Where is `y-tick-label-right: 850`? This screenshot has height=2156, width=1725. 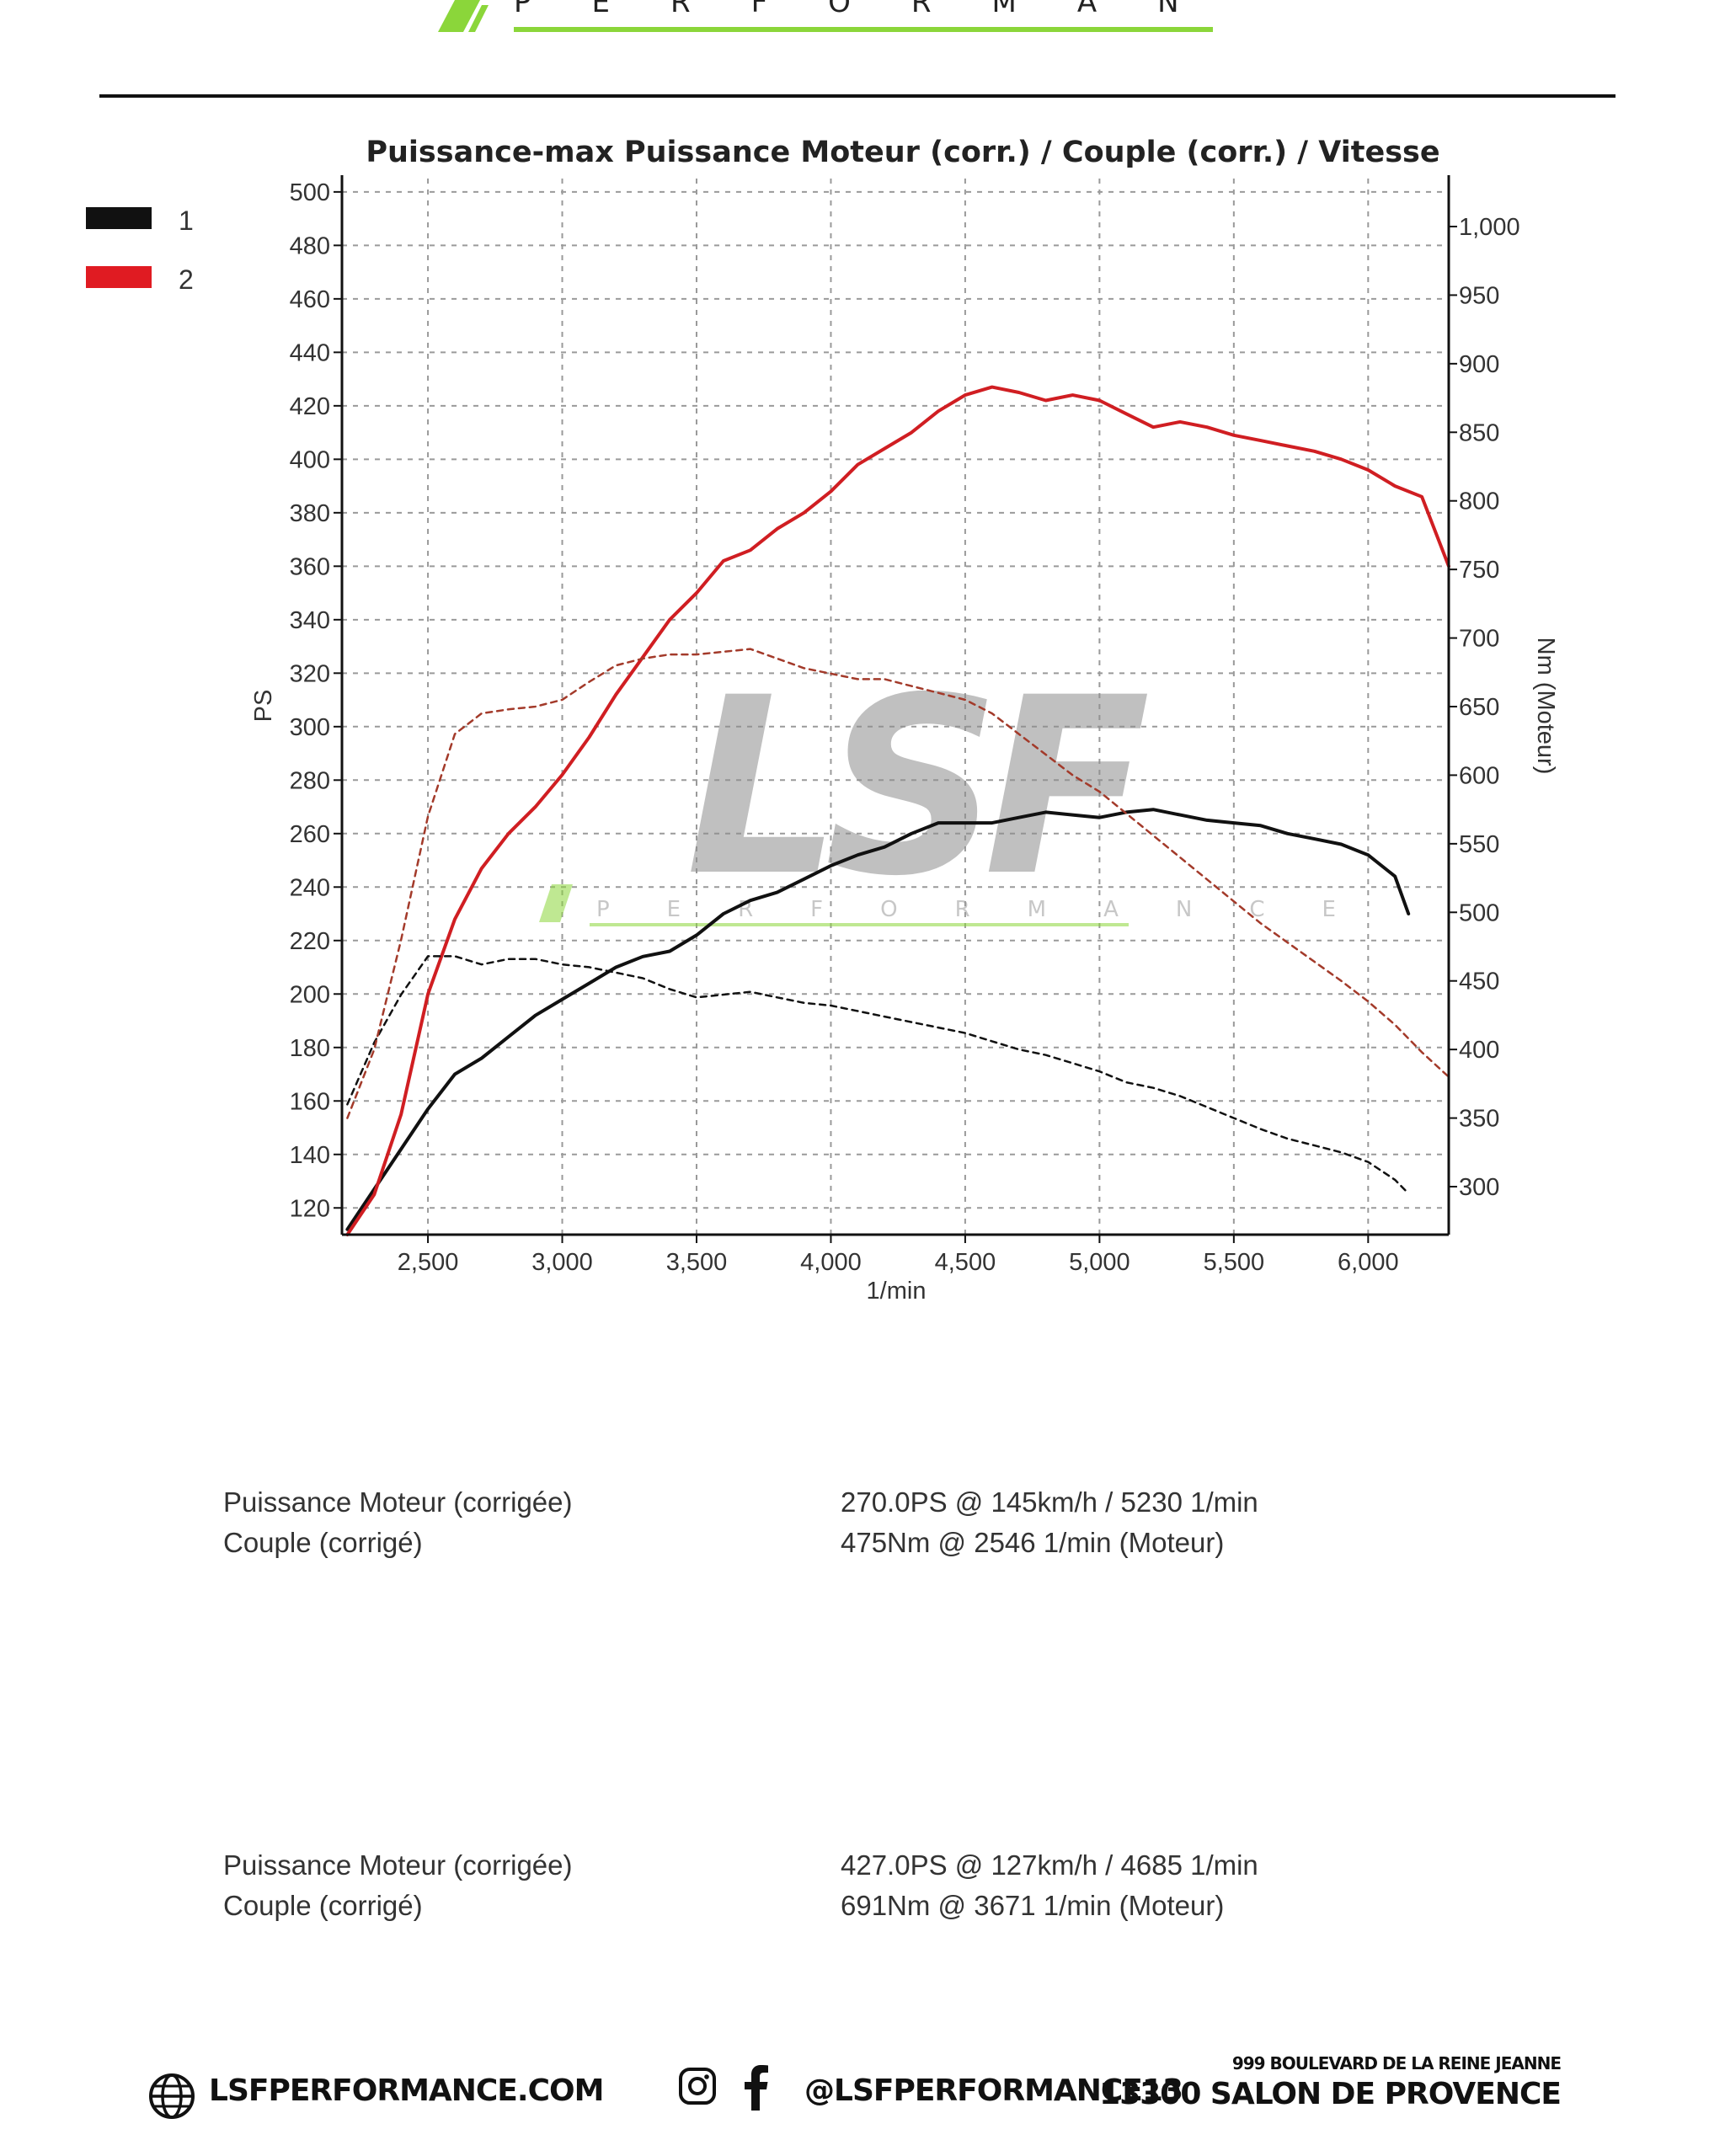
y-tick-label-right: 850 is located at coordinates (1479, 433).